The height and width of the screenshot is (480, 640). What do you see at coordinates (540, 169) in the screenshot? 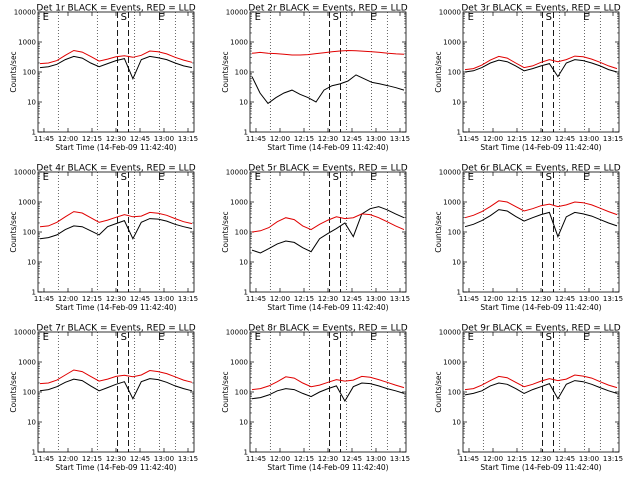
I see `panel-title: Det 6r BLACK = Events, RED = LLD` at bounding box center [540, 169].